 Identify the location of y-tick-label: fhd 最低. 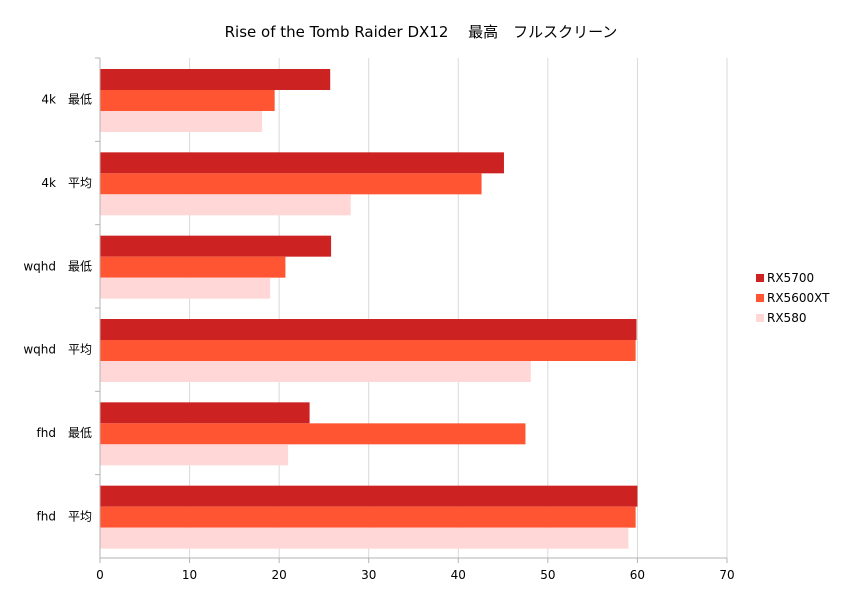
(64, 433).